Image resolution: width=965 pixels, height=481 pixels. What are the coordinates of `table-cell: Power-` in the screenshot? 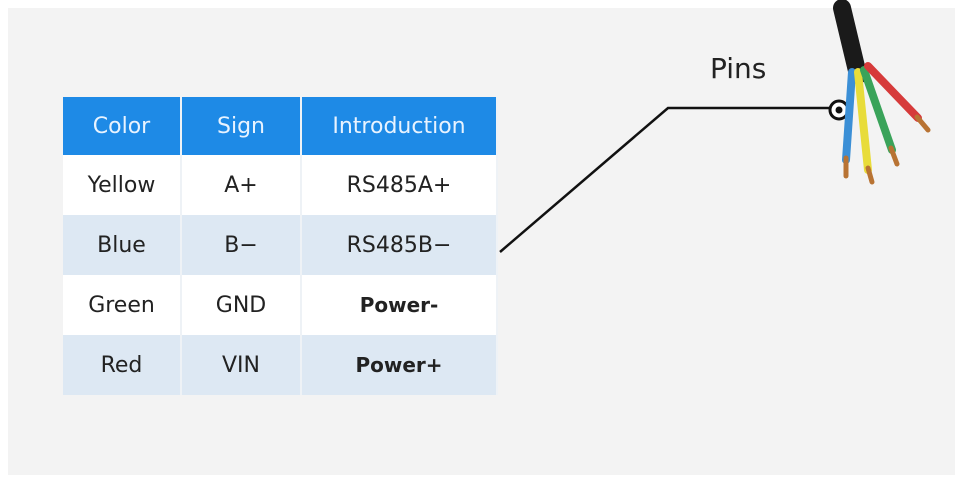 It's located at (399, 305).